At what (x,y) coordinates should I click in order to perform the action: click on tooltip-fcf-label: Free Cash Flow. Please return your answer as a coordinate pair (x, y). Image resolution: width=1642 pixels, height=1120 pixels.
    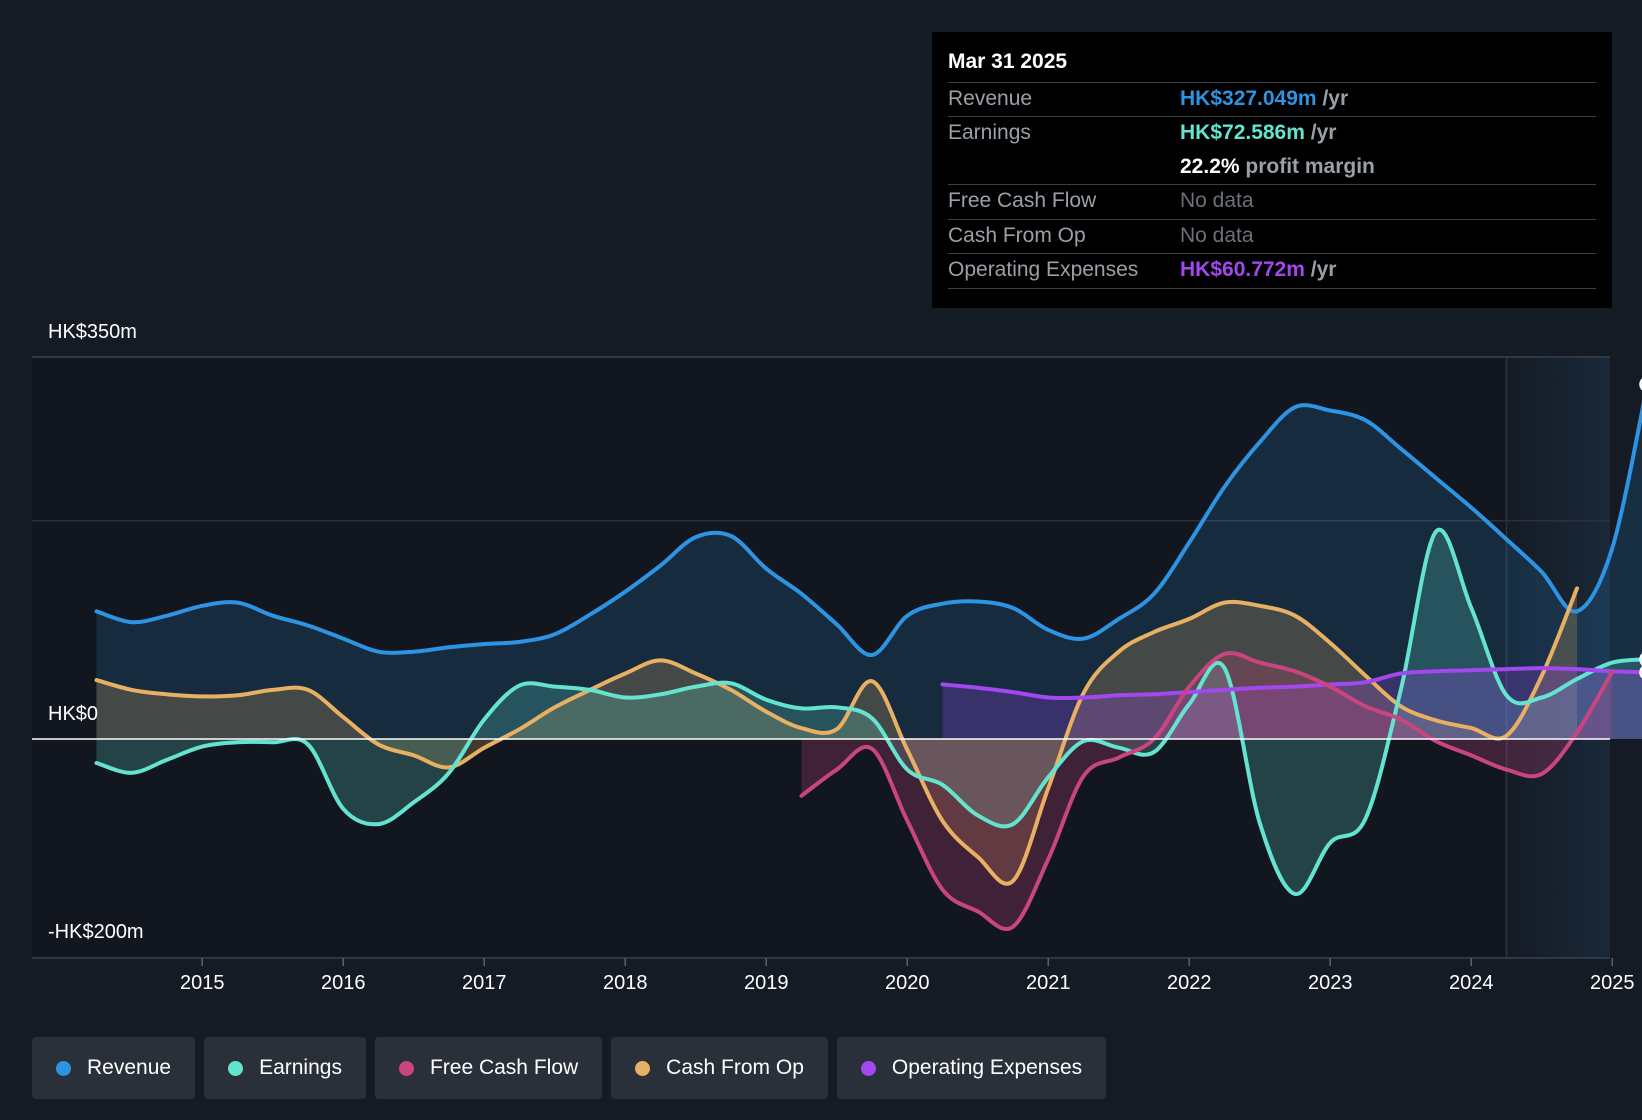
    Looking at the image, I should click on (1022, 200).